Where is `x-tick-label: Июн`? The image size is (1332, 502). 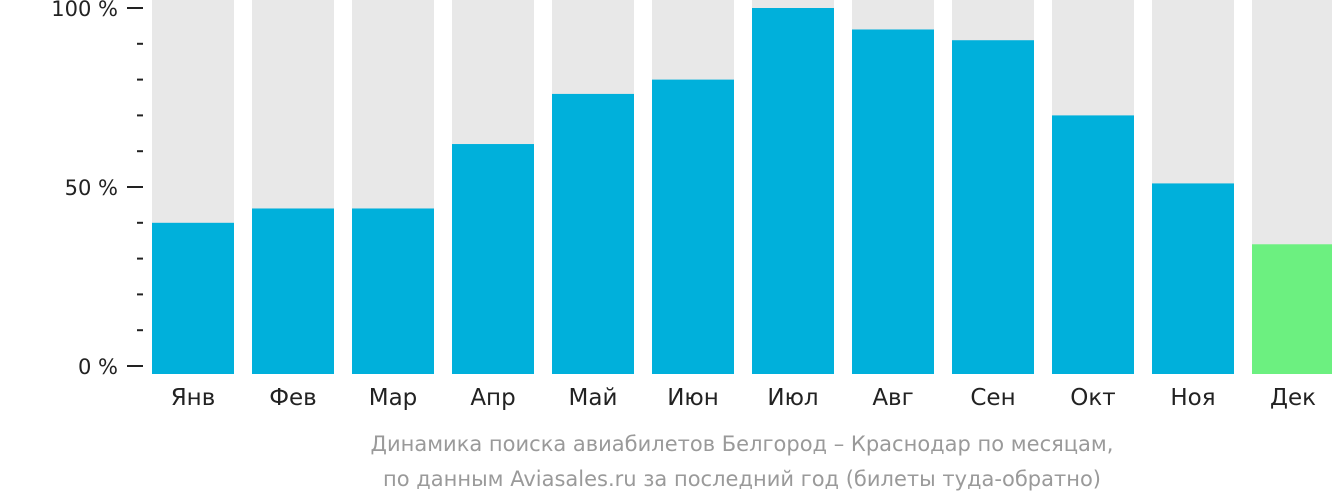 x-tick-label: Июн is located at coordinates (693, 398).